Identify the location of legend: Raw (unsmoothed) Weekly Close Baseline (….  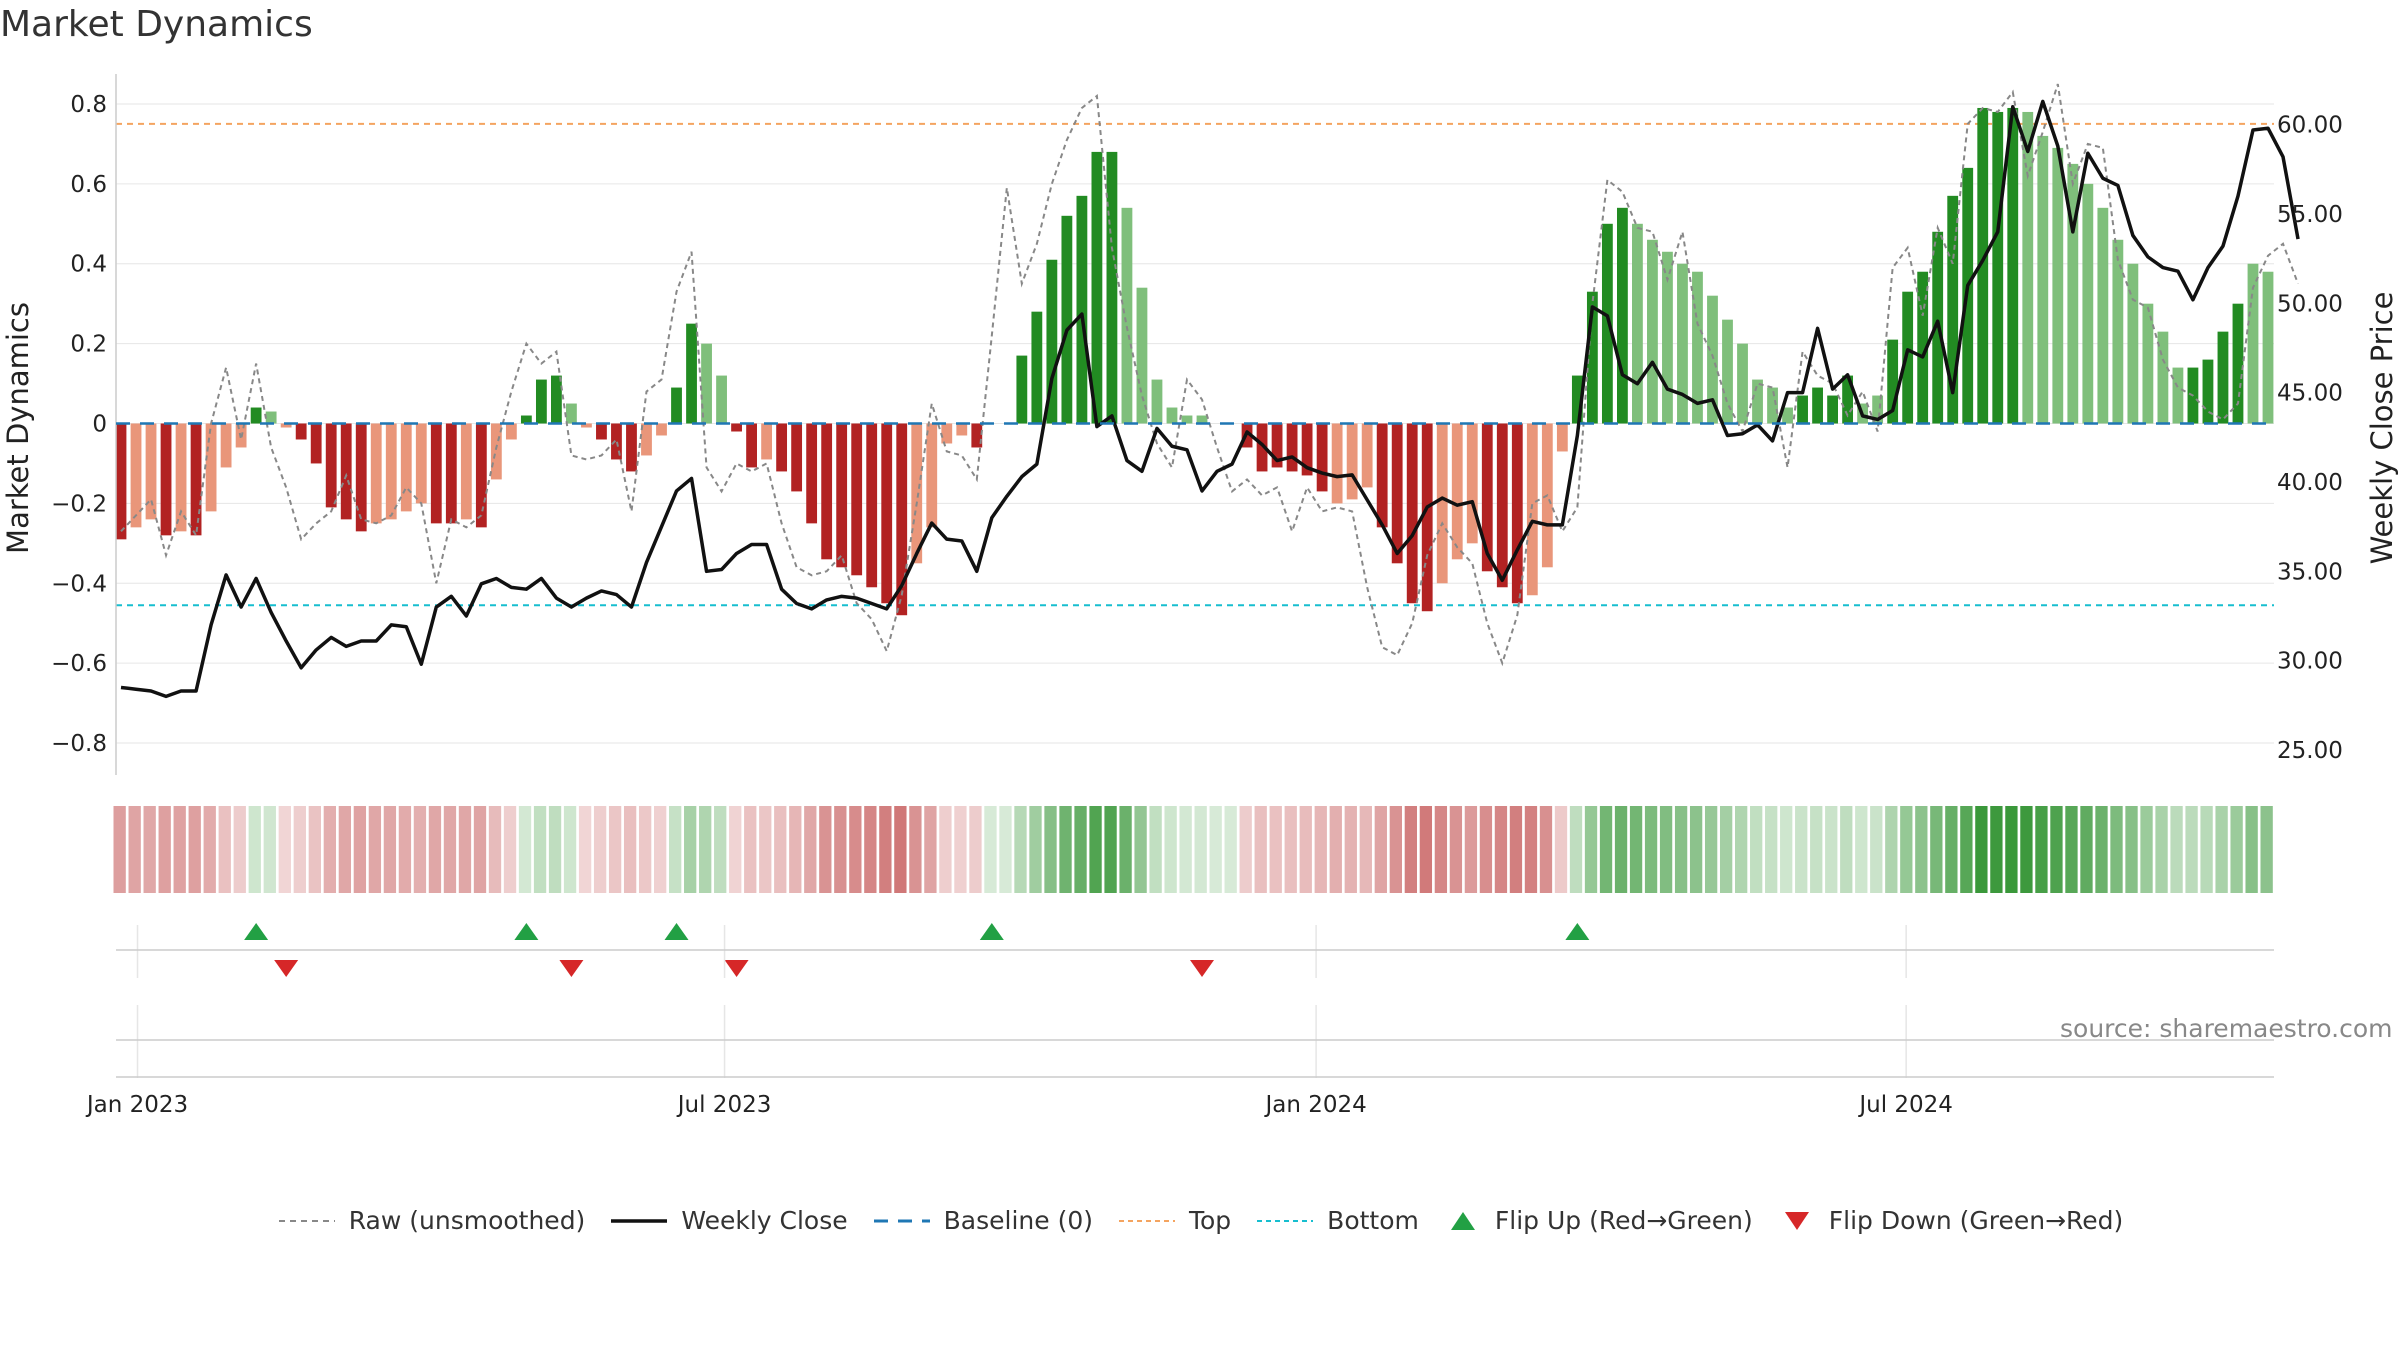
(1200, 1220).